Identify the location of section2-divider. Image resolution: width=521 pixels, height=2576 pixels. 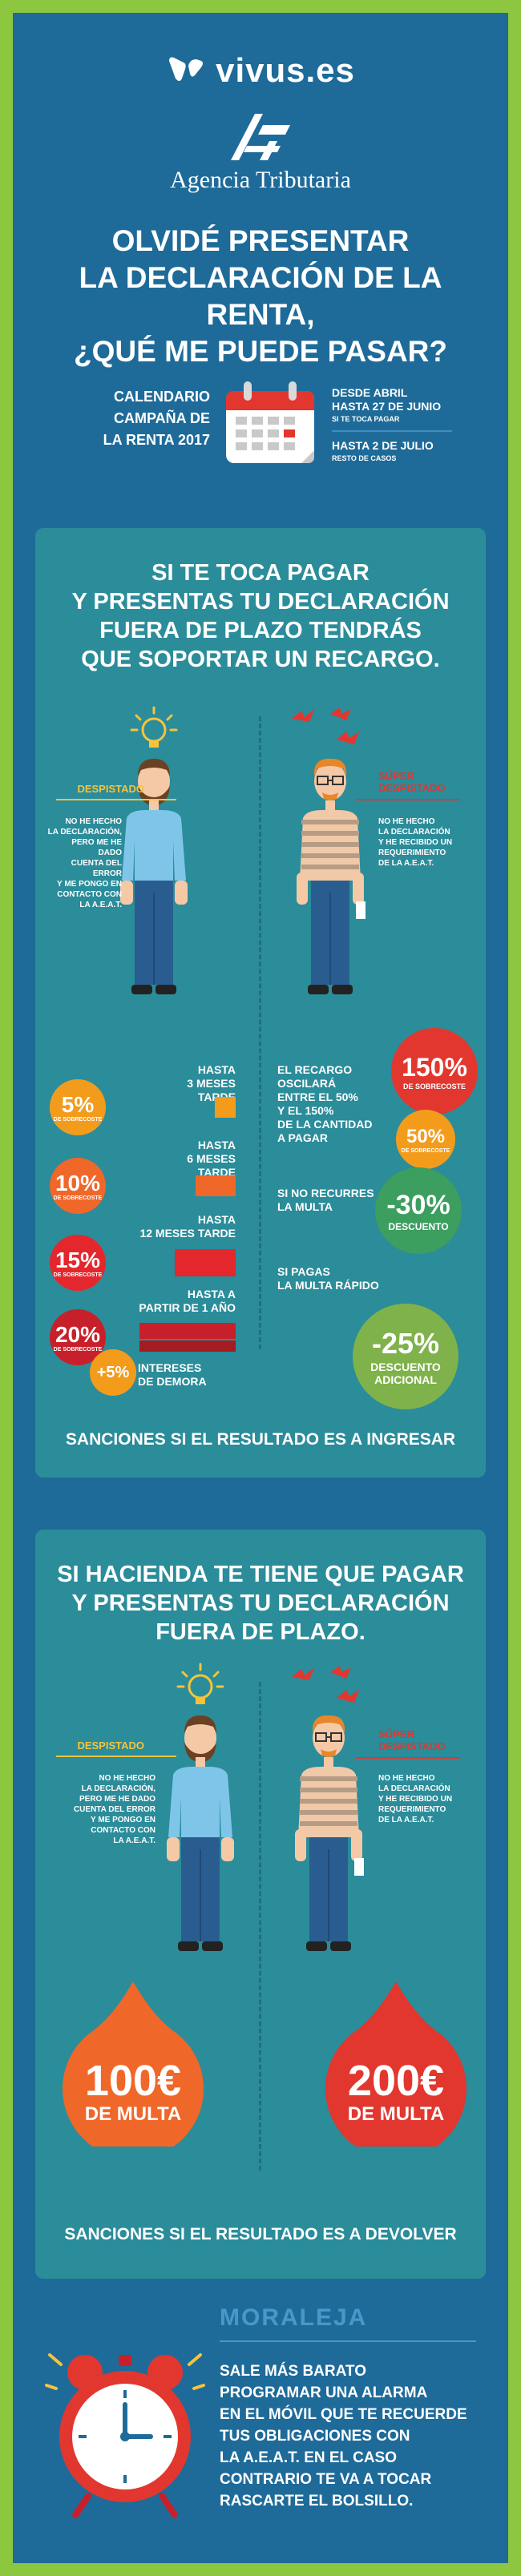
(260, 1926).